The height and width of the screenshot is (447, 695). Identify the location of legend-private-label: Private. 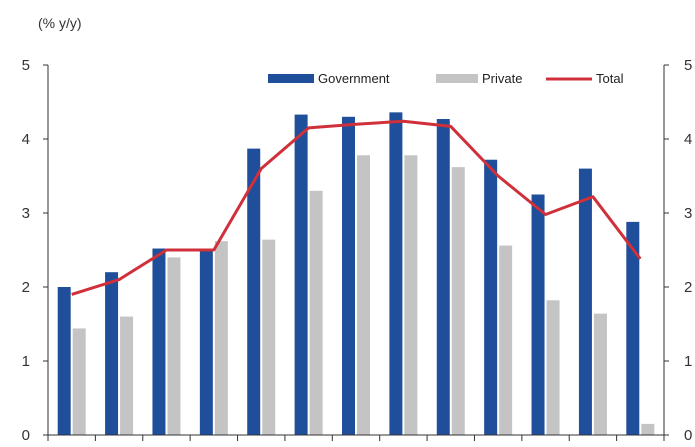
(502, 78).